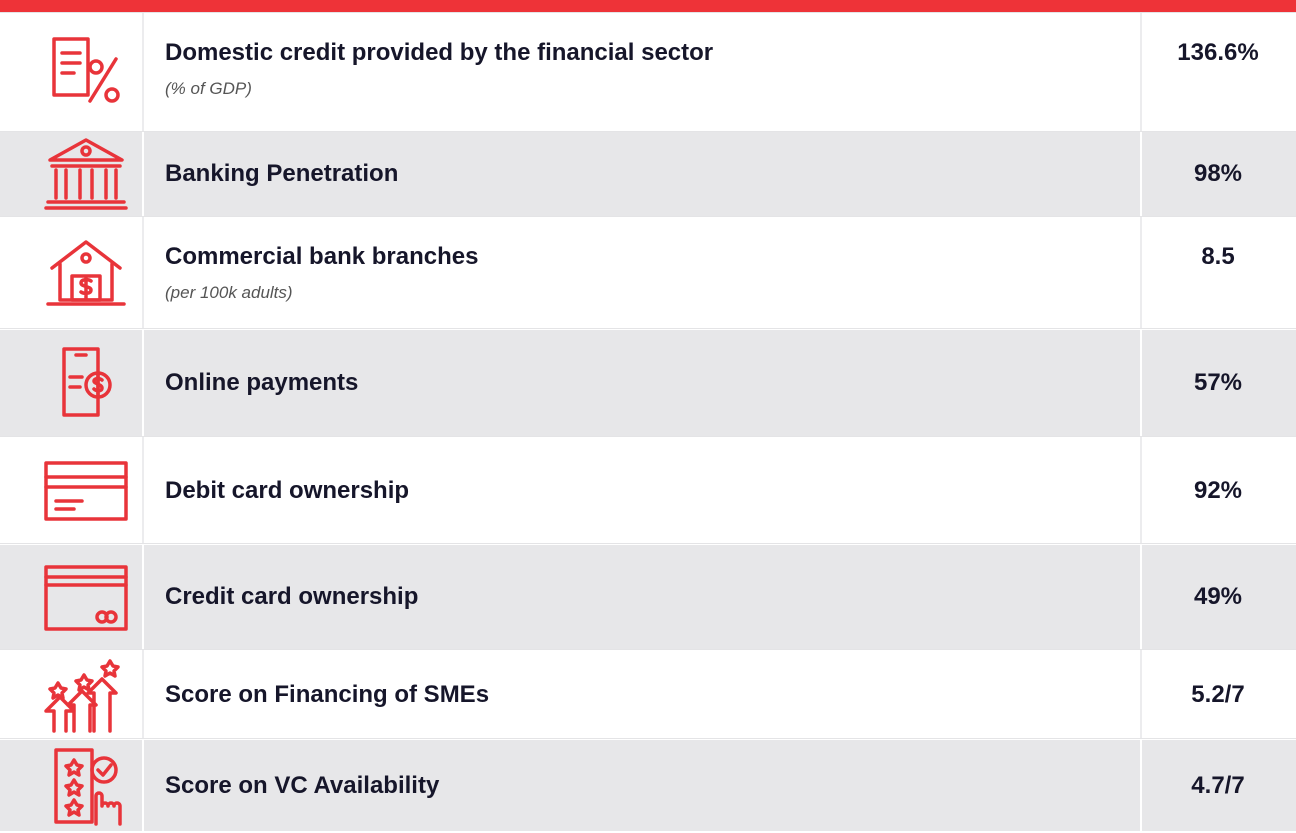 This screenshot has width=1296, height=833. Describe the element at coordinates (1218, 173) in the screenshot. I see `row-value: 98%` at that location.